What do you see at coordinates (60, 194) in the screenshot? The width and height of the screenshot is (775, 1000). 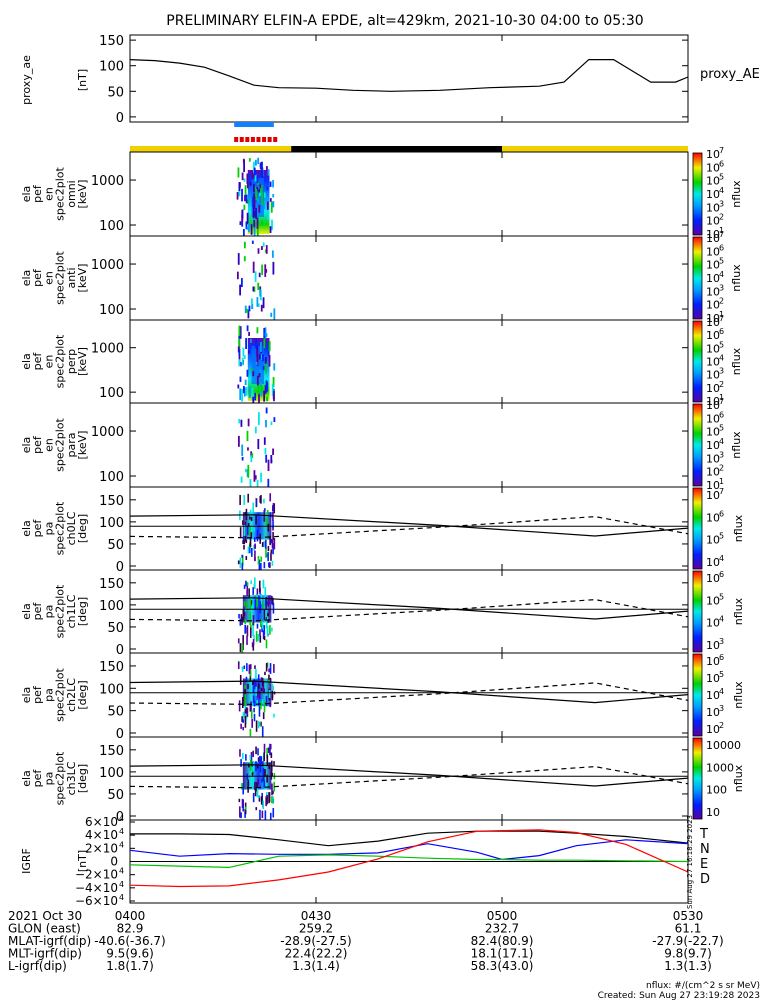 I see `energy-ylabel-0-line-3: spec2plot` at bounding box center [60, 194].